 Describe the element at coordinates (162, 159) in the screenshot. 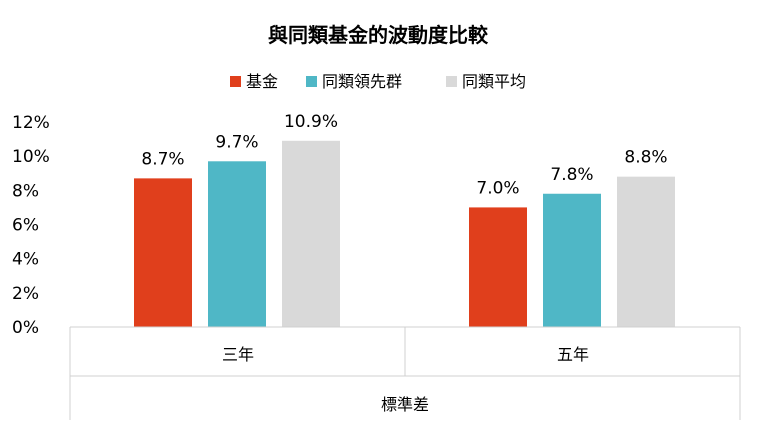

I see `data-label: 8.7%` at that location.